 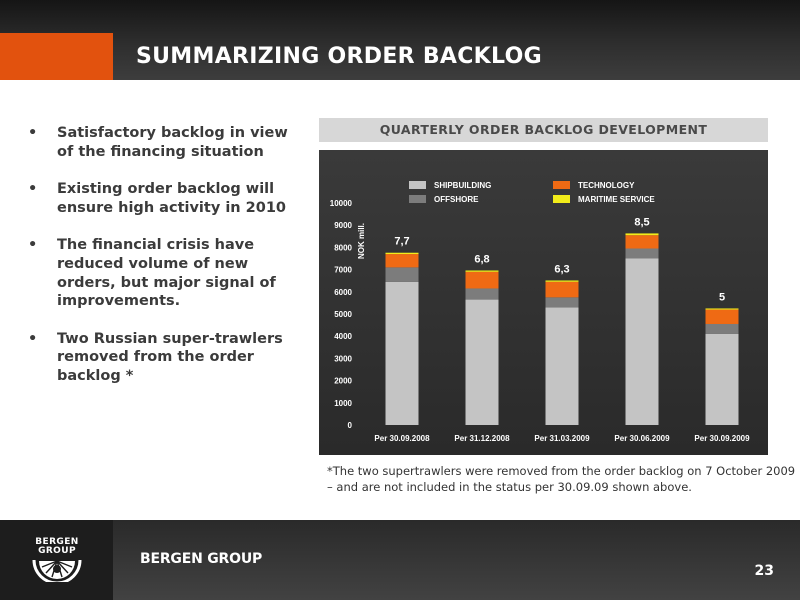 I want to click on y-tick-label: 7000, so click(x=343, y=270).